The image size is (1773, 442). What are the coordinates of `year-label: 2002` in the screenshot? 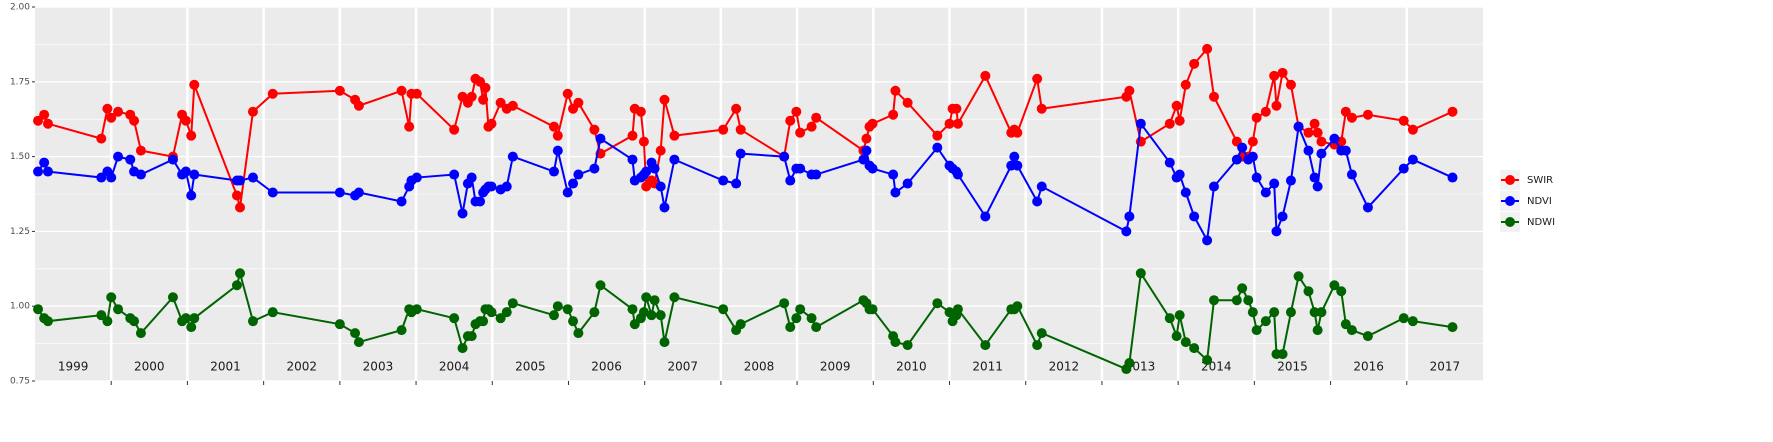 It's located at (301, 367).